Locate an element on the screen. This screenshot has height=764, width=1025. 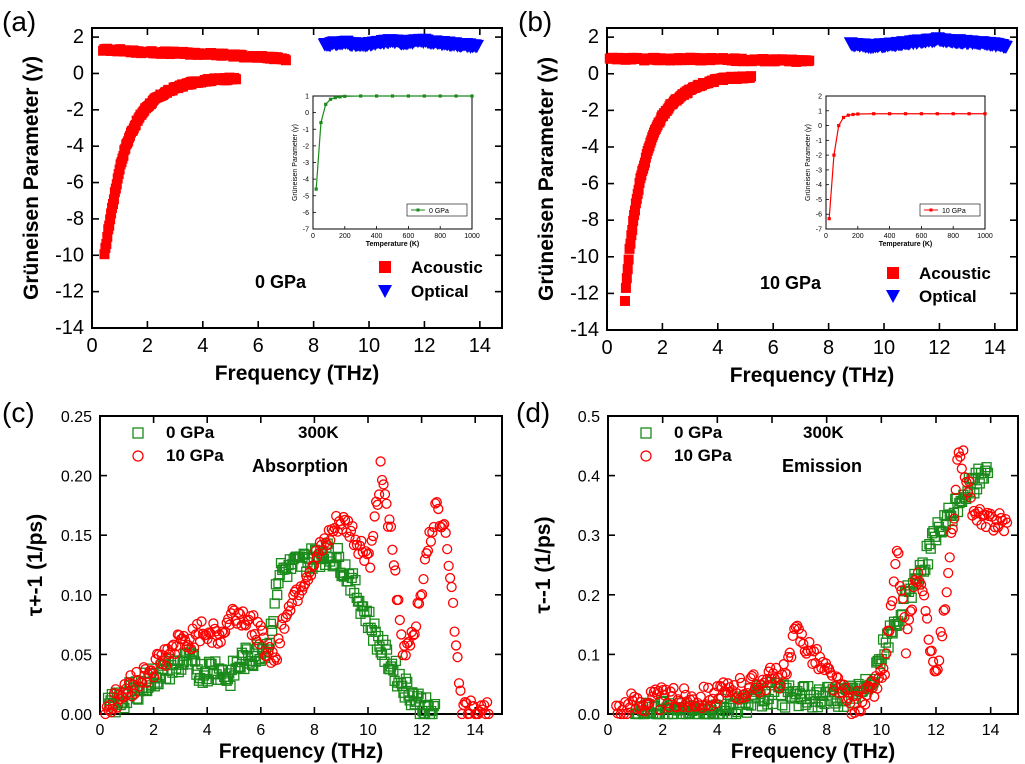
x-tick-label: 2 is located at coordinates (147, 346).